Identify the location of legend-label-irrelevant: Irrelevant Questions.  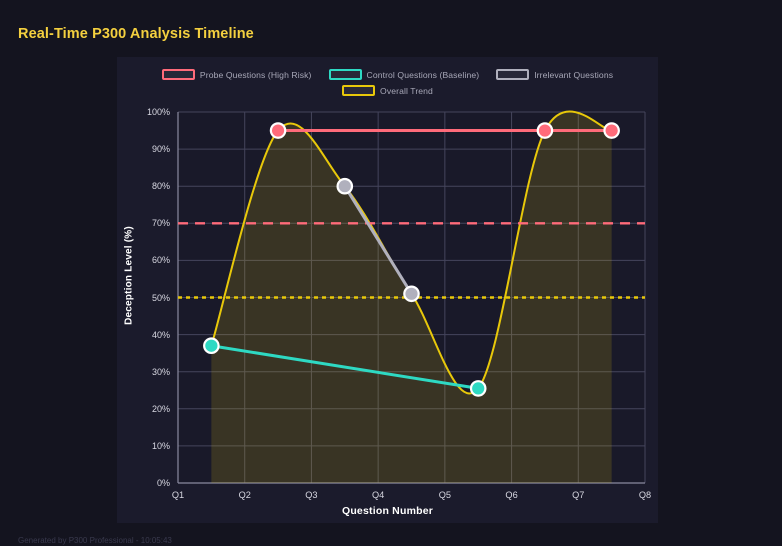
(574, 74).